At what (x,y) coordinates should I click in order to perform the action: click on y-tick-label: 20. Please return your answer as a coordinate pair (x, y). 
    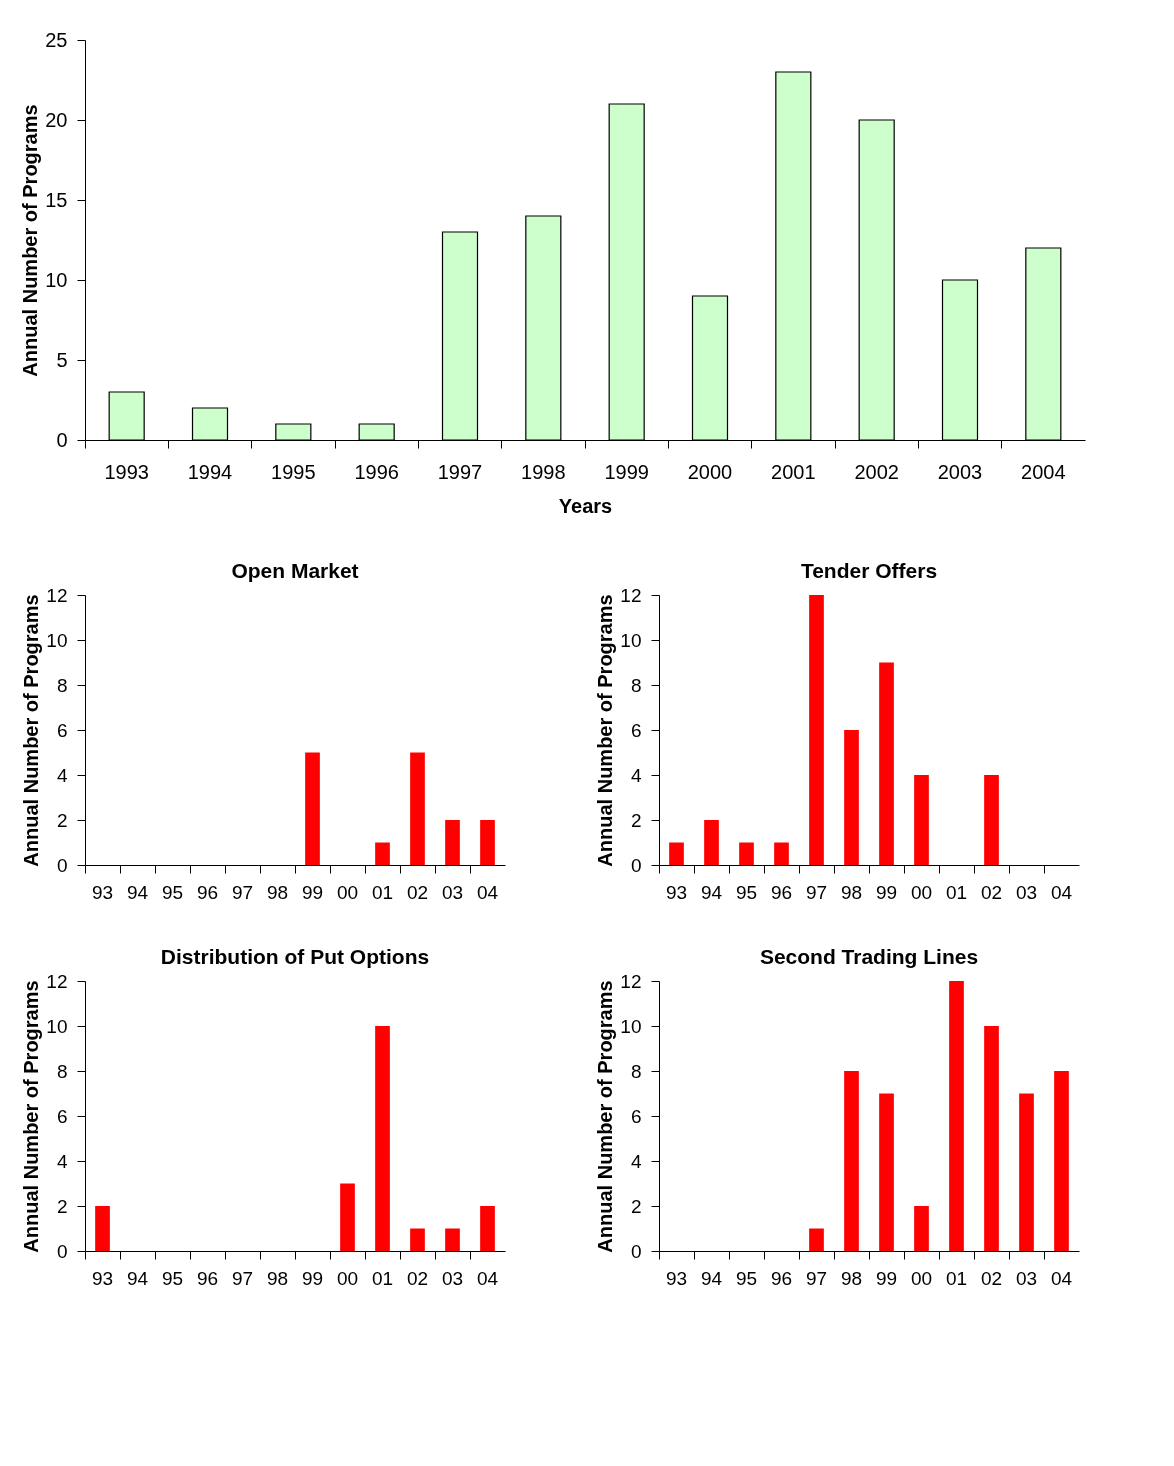
    Looking at the image, I should click on (56, 119).